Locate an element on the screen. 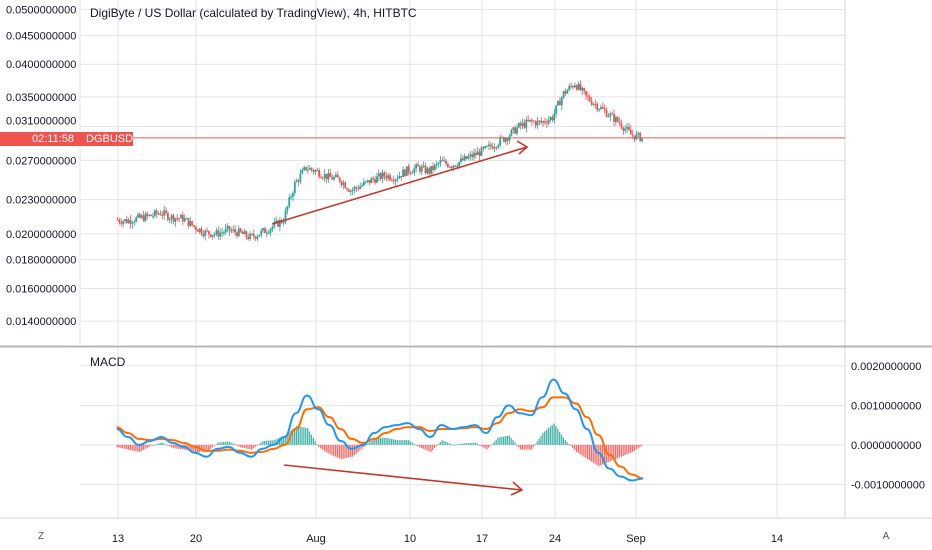  arrow-head is located at coordinates (522, 147).